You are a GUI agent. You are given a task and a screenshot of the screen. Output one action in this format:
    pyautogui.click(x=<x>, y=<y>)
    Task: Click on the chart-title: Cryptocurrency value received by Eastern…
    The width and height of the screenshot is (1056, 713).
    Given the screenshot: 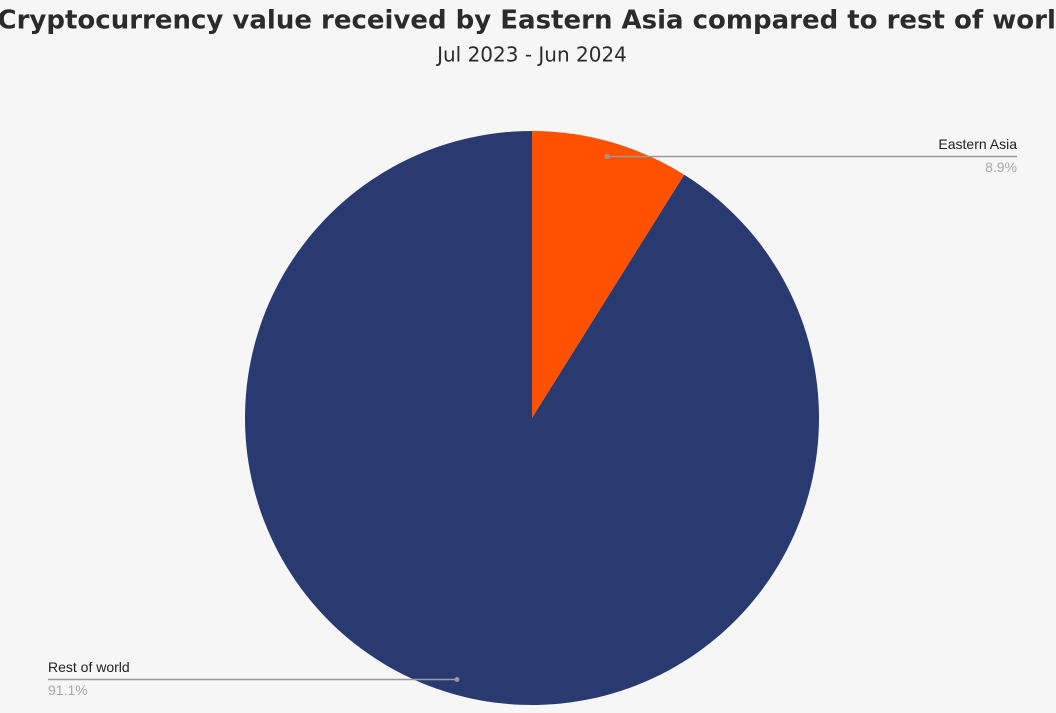 What is the action you would take?
    pyautogui.click(x=528, y=21)
    